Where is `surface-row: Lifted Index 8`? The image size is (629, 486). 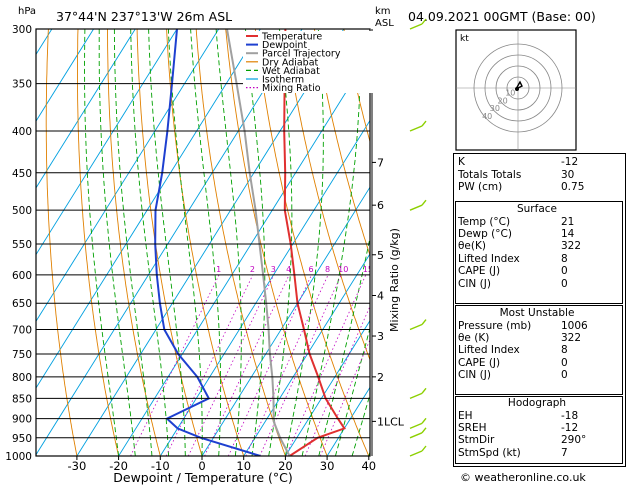
surface-row: Lifted Index 8 is located at coordinates (537, 259).